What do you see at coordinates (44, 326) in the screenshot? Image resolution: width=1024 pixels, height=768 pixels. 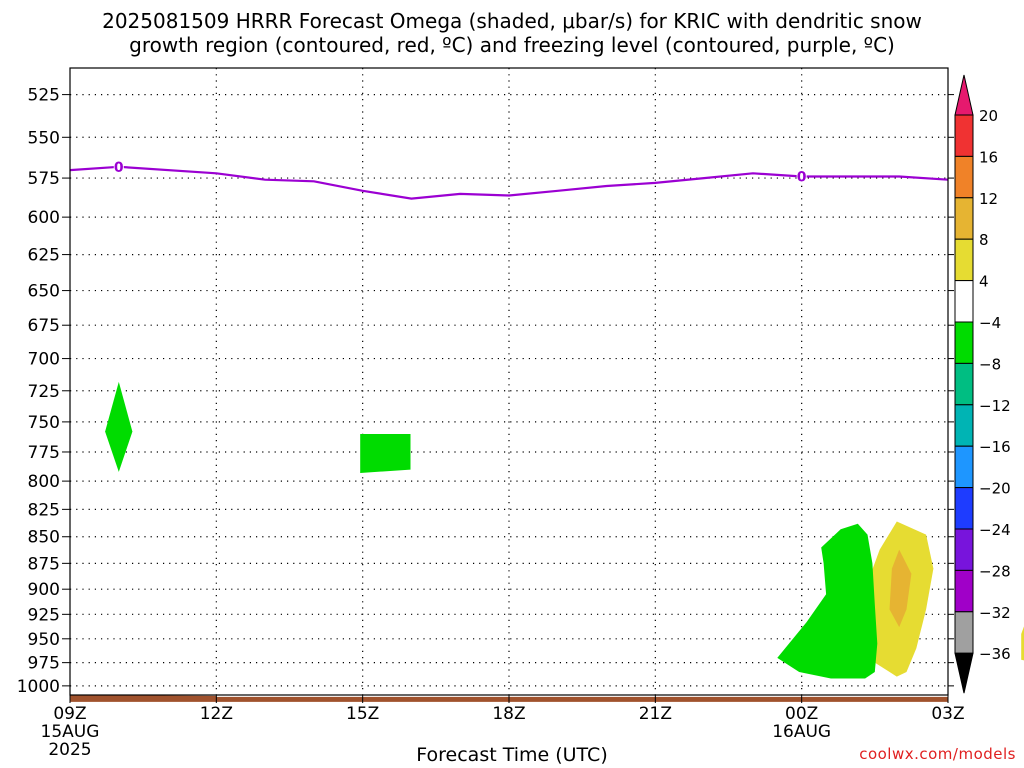 I see `y-tick-label-675: 675` at bounding box center [44, 326].